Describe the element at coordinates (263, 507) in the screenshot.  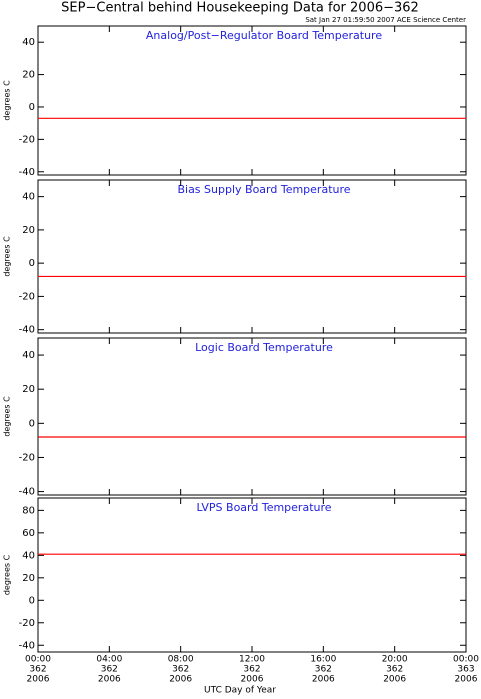
I see `panel-title: LVPS Board Temperature` at that location.